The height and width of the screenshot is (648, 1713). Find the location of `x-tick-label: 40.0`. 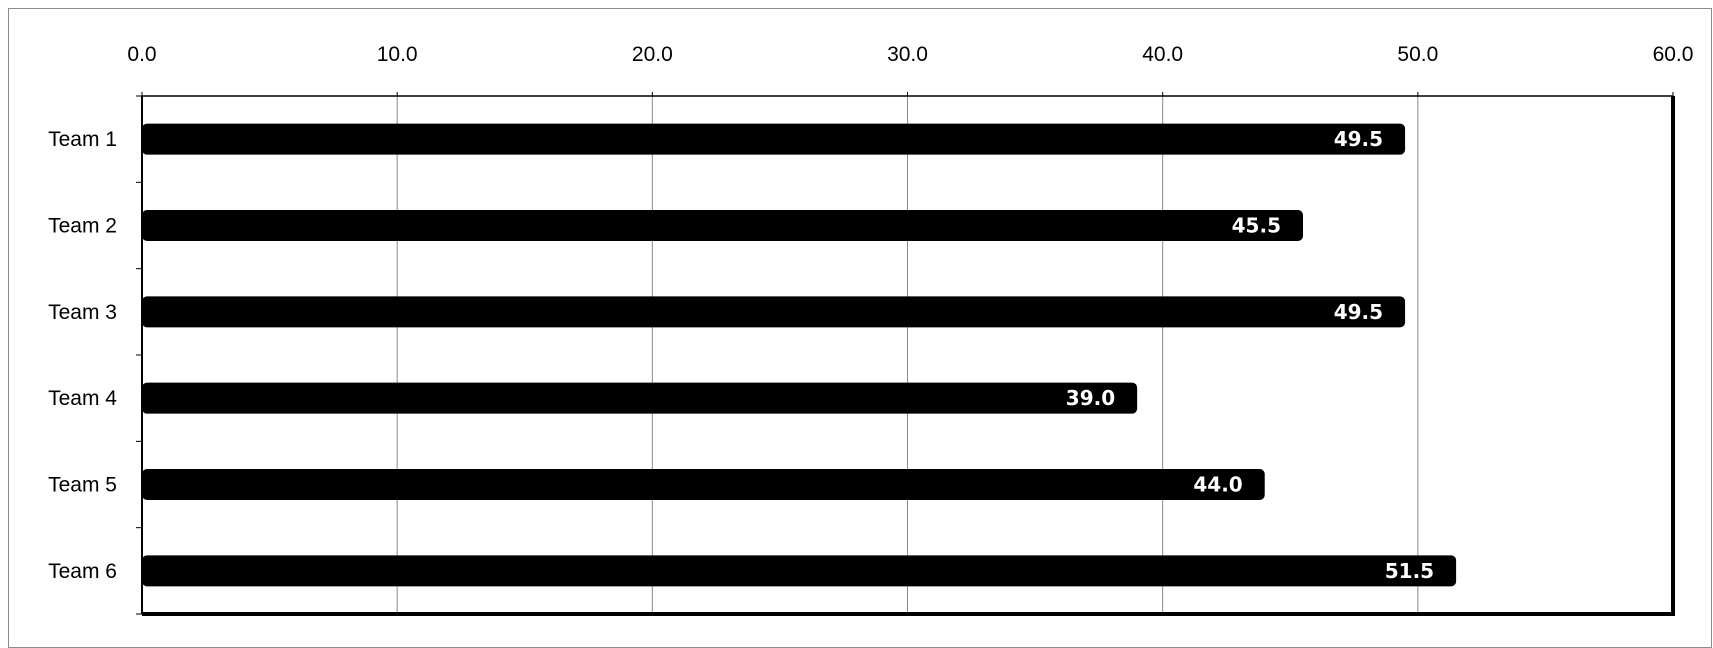

x-tick-label: 40.0 is located at coordinates (1162, 54).